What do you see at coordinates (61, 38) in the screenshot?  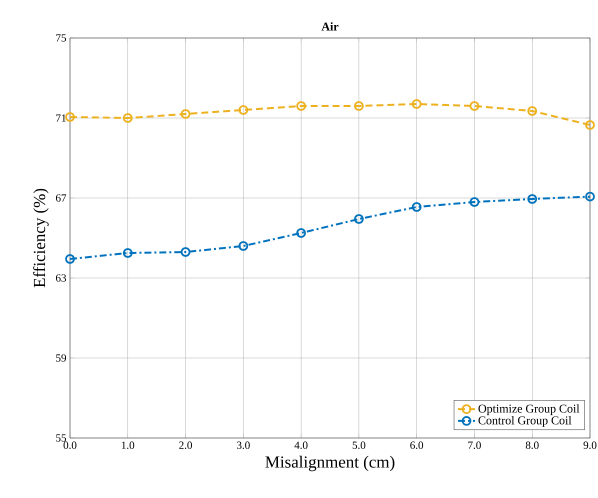 I see `y-tick-label: 75` at bounding box center [61, 38].